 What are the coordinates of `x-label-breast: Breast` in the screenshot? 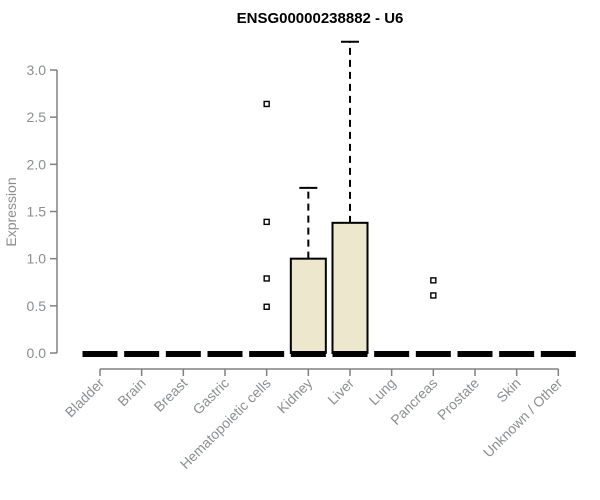 It's located at (171, 395).